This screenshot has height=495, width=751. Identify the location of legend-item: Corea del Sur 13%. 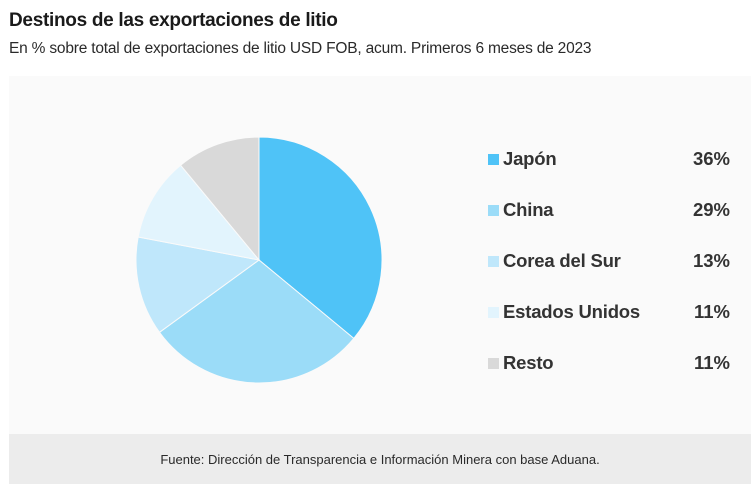
(614, 275).